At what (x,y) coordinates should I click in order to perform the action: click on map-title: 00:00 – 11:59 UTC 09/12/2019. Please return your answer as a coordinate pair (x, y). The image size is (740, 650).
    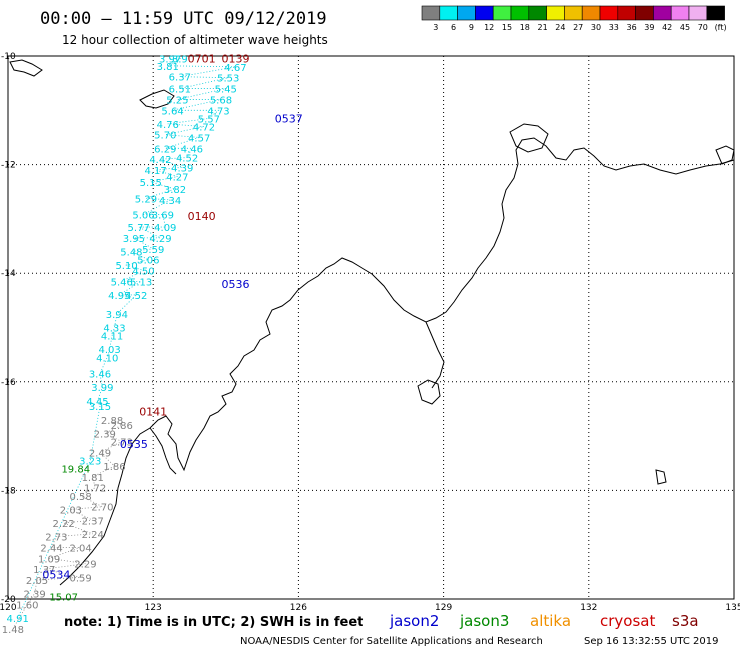
    Looking at the image, I should click on (183, 19).